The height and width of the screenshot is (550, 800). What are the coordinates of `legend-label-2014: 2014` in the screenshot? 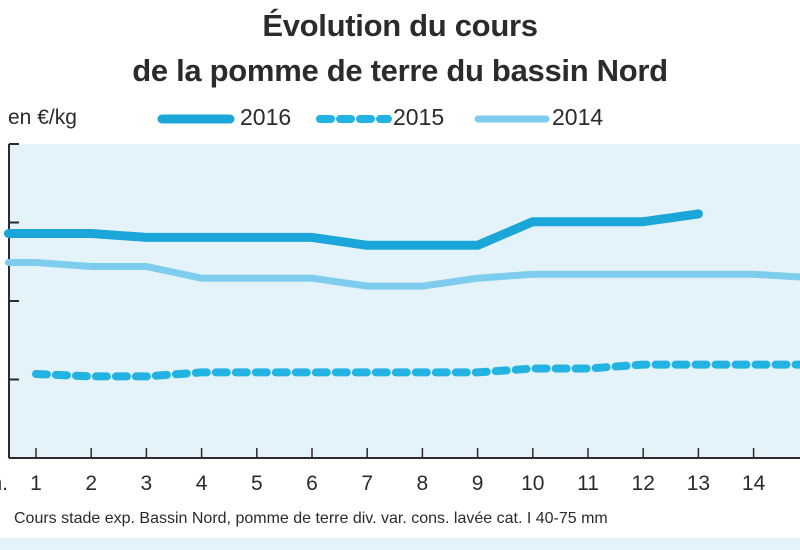 It's located at (578, 117).